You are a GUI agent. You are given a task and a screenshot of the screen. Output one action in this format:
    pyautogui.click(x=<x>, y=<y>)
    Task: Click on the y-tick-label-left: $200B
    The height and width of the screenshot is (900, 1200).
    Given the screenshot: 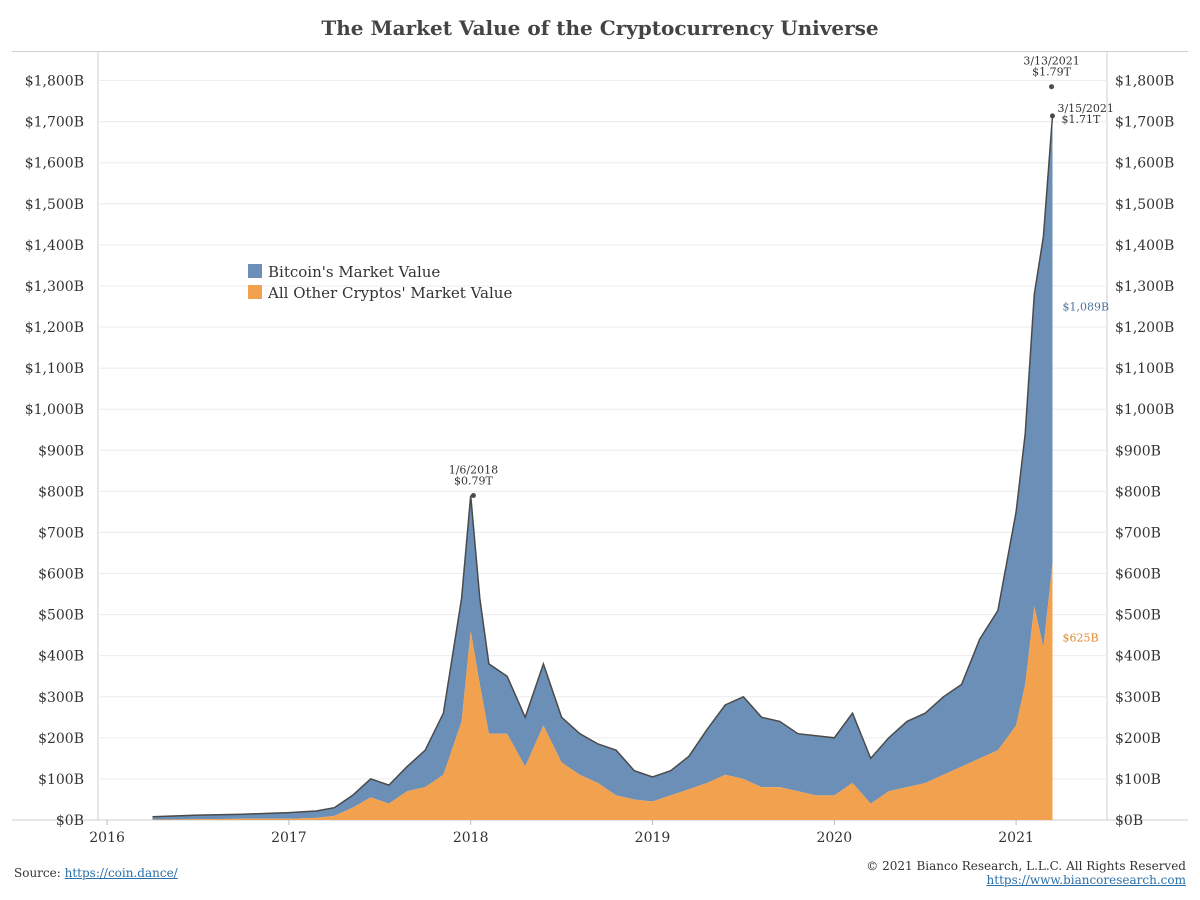 What is the action you would take?
    pyautogui.click(x=61, y=739)
    